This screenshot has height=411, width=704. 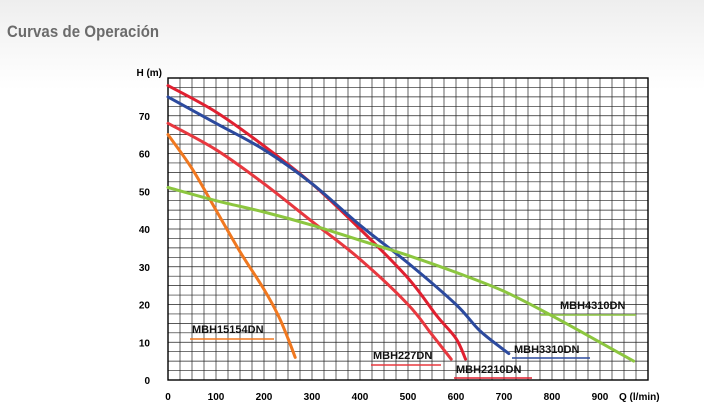 What do you see at coordinates (639, 397) in the screenshot?
I see `x-axis-title: Q (l/min)` at bounding box center [639, 397].